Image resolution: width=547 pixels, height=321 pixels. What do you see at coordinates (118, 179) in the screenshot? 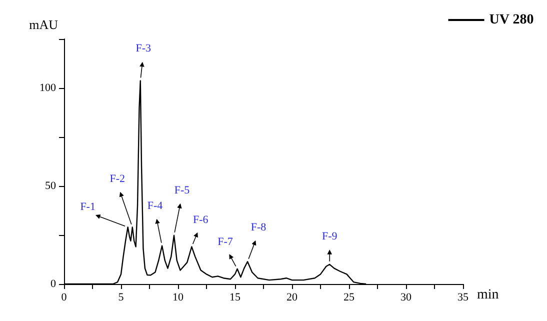
I see `annotation: F-2` at bounding box center [118, 179].